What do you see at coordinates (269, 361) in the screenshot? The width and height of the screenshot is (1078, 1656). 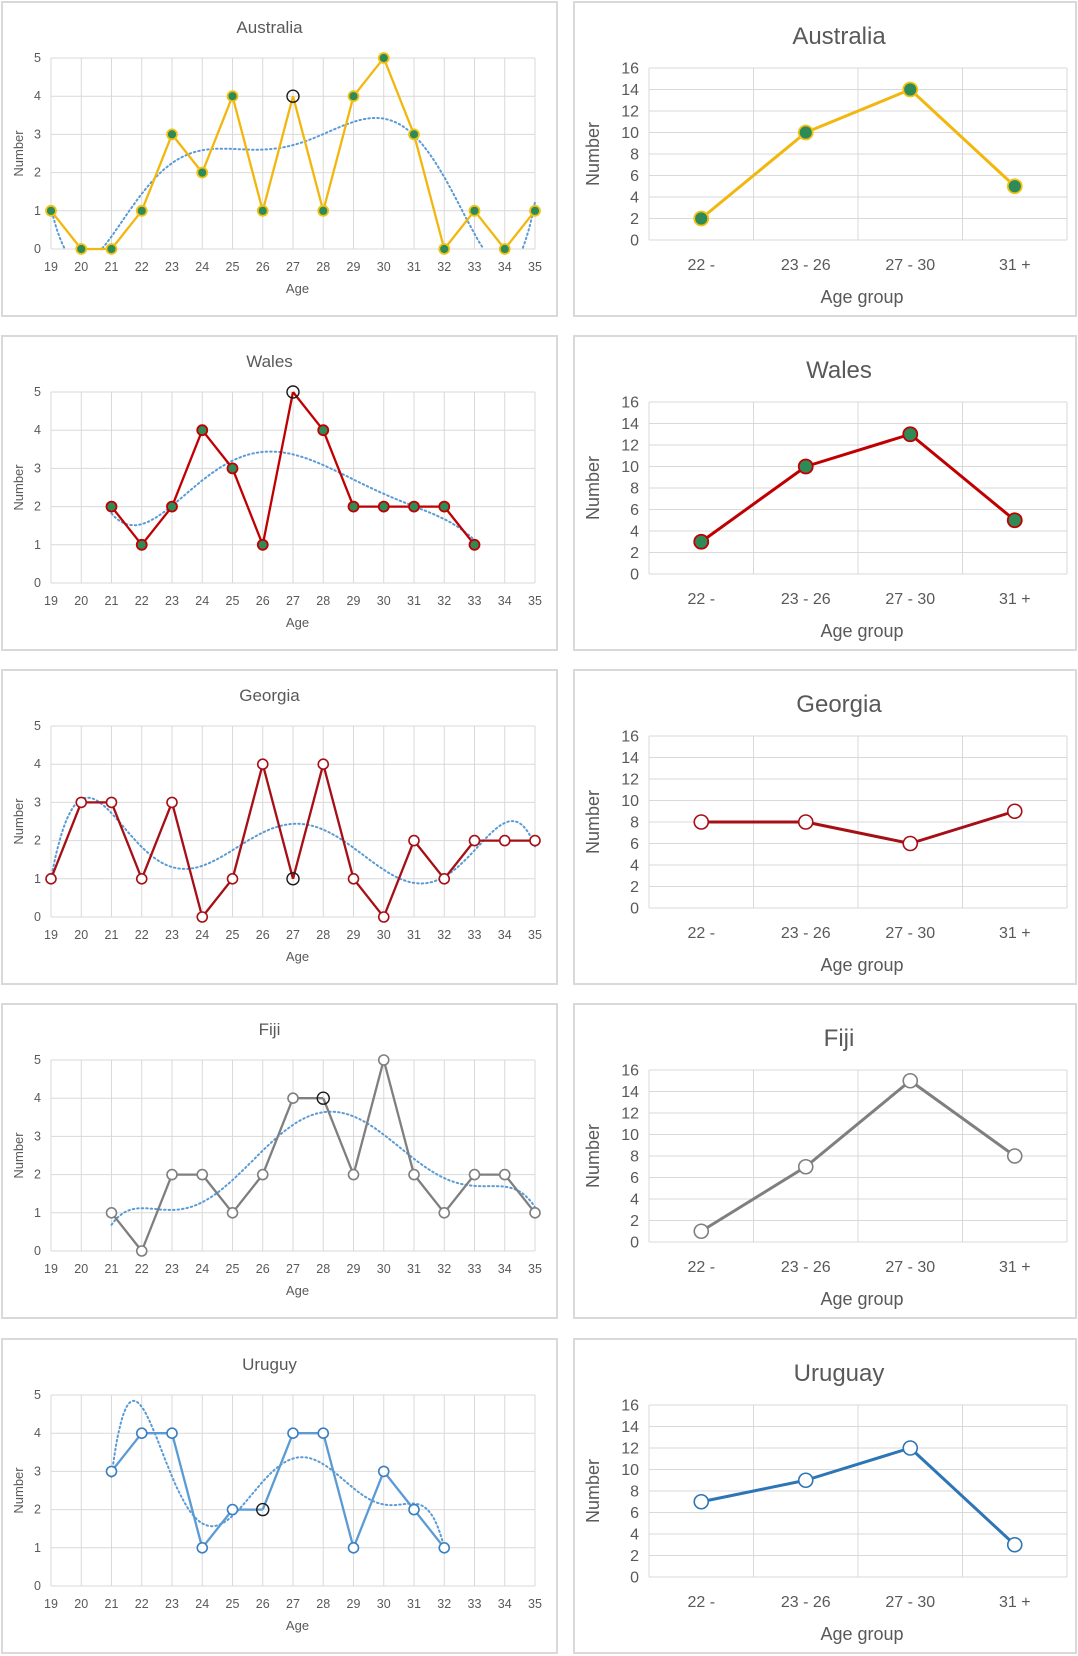 I see `chart-title: Wales` at bounding box center [269, 361].